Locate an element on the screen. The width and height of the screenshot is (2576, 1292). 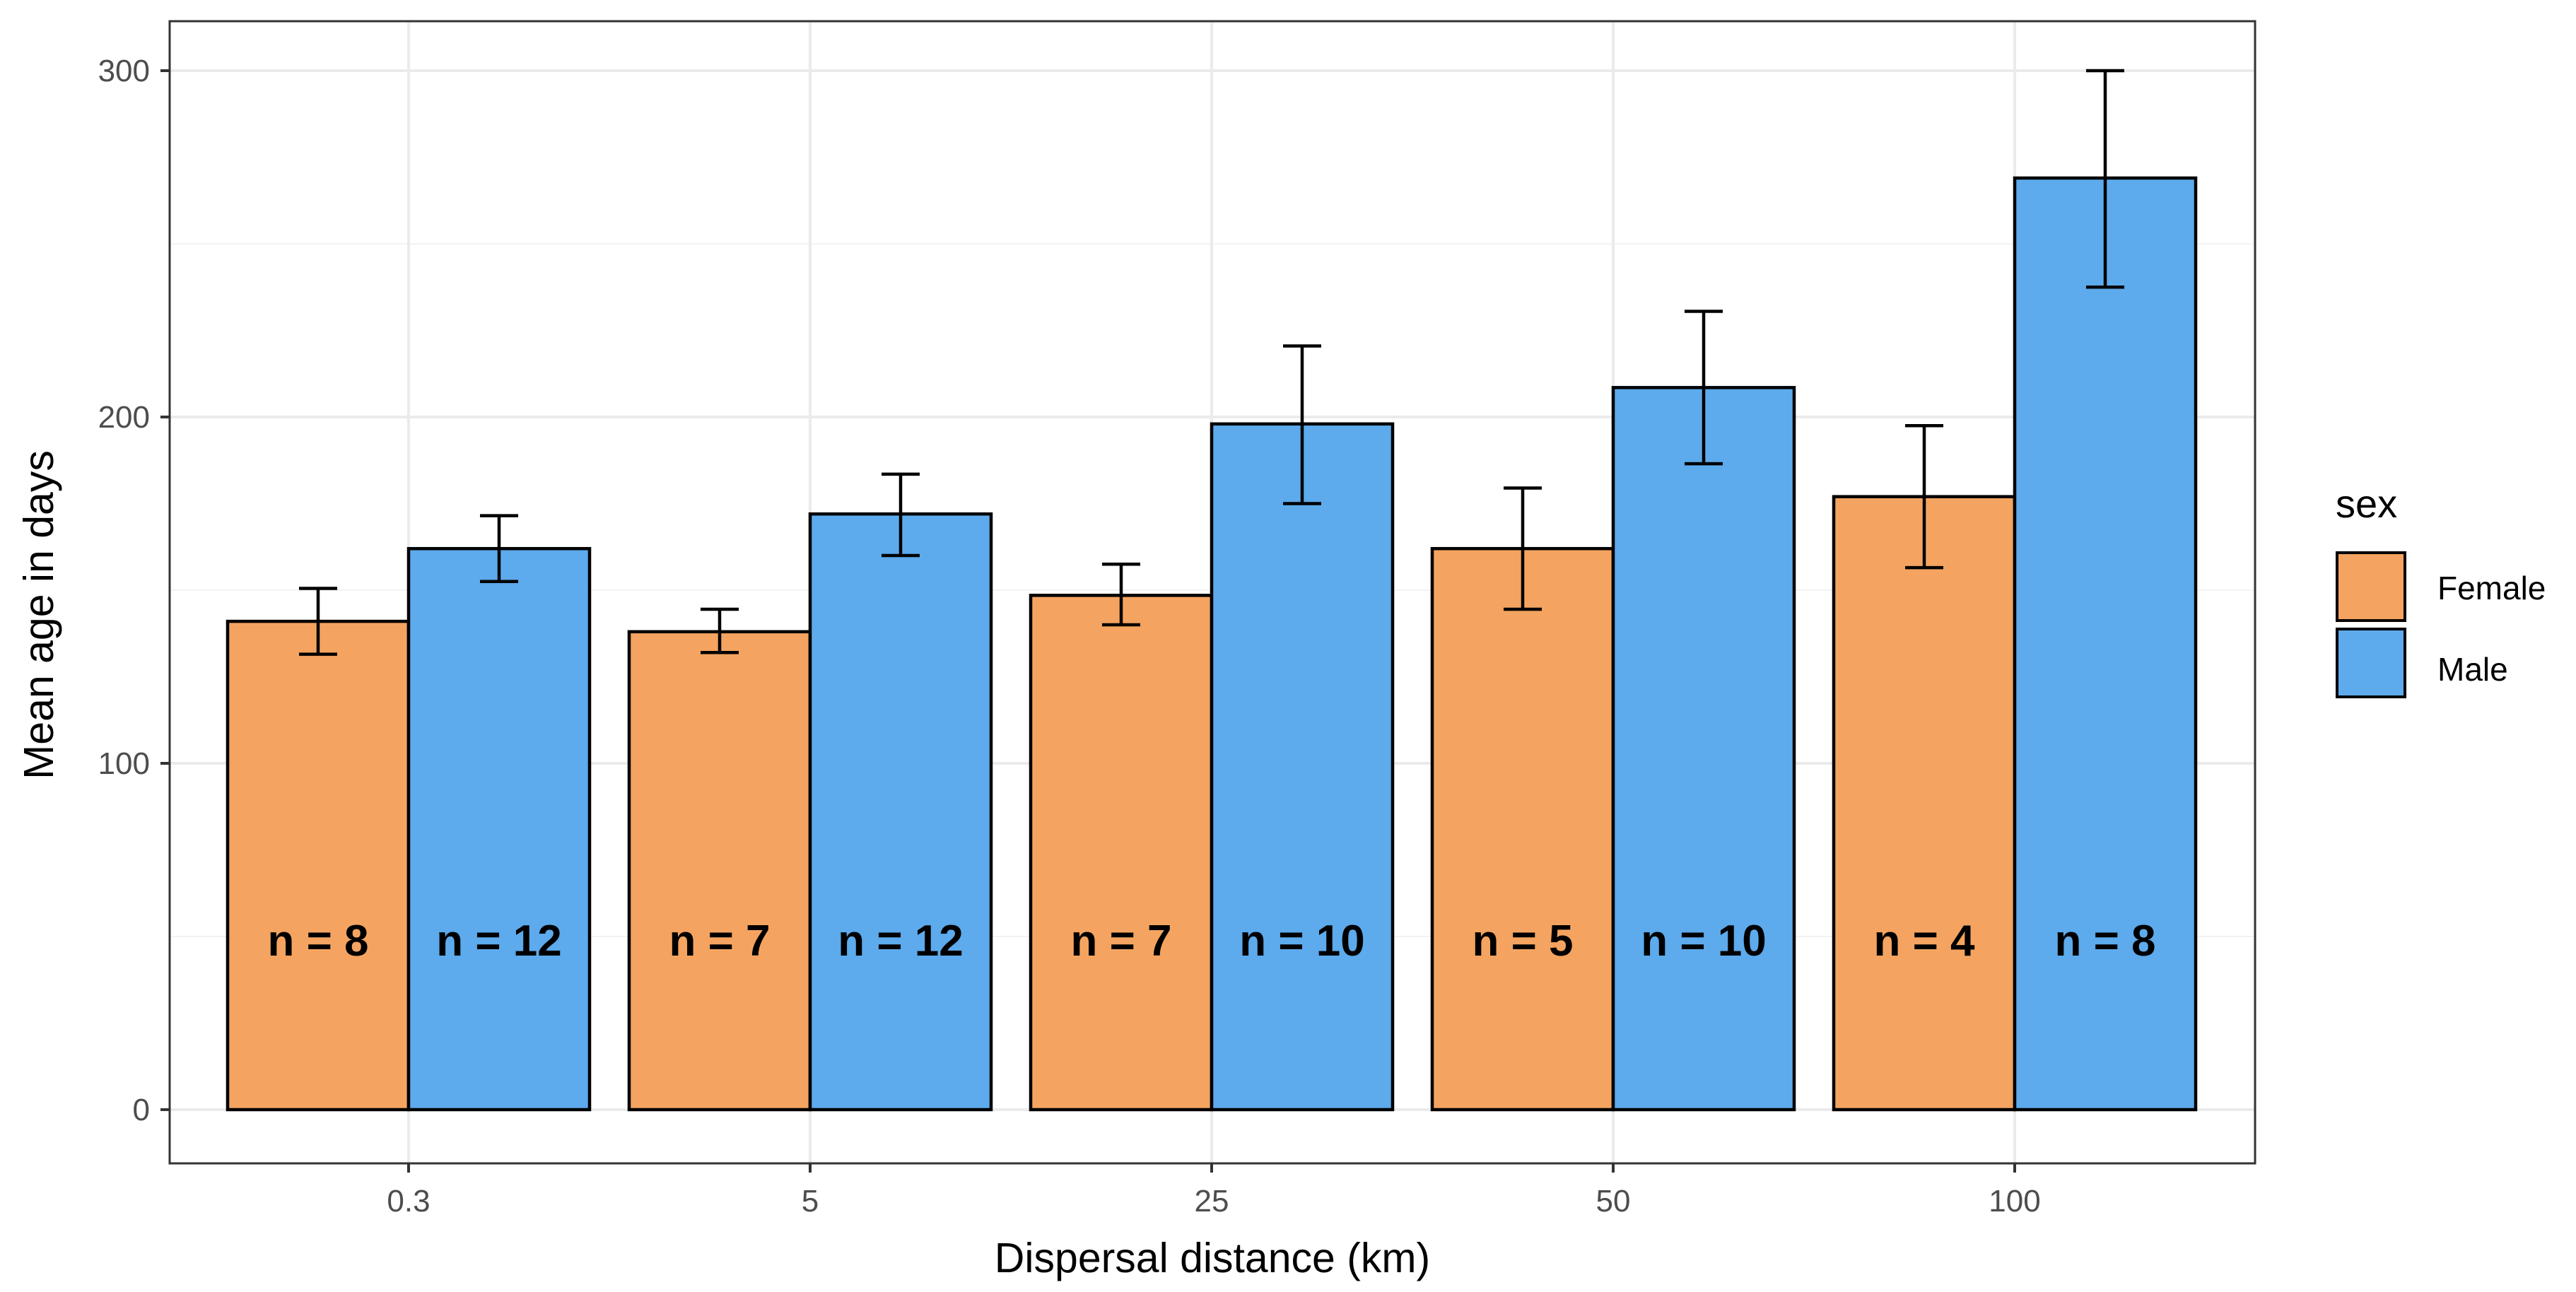
y-tick-label: 0 is located at coordinates (142, 1110).